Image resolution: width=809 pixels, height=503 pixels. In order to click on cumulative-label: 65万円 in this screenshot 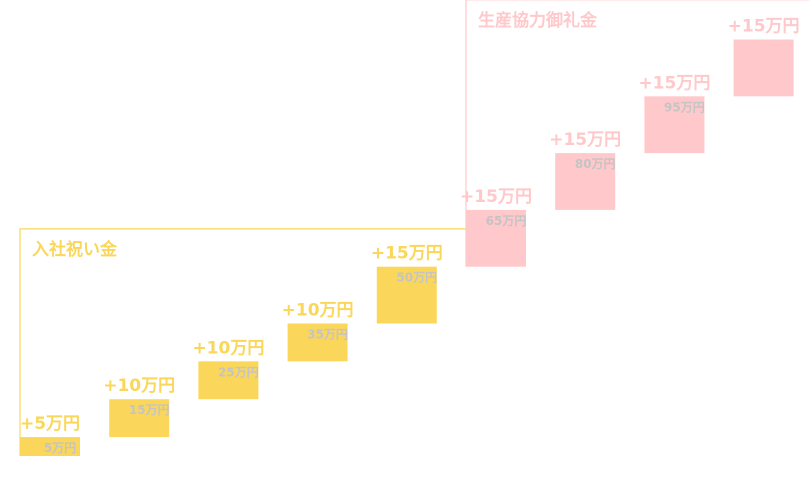, I will do `click(506, 221)`.